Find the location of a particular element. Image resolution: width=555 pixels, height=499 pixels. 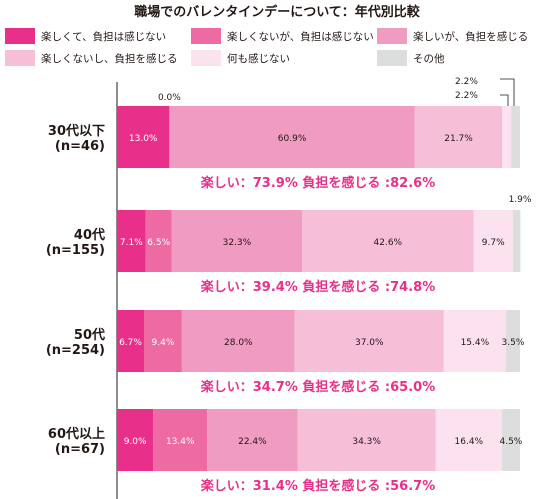

leader-lines is located at coordinates (507, 92).